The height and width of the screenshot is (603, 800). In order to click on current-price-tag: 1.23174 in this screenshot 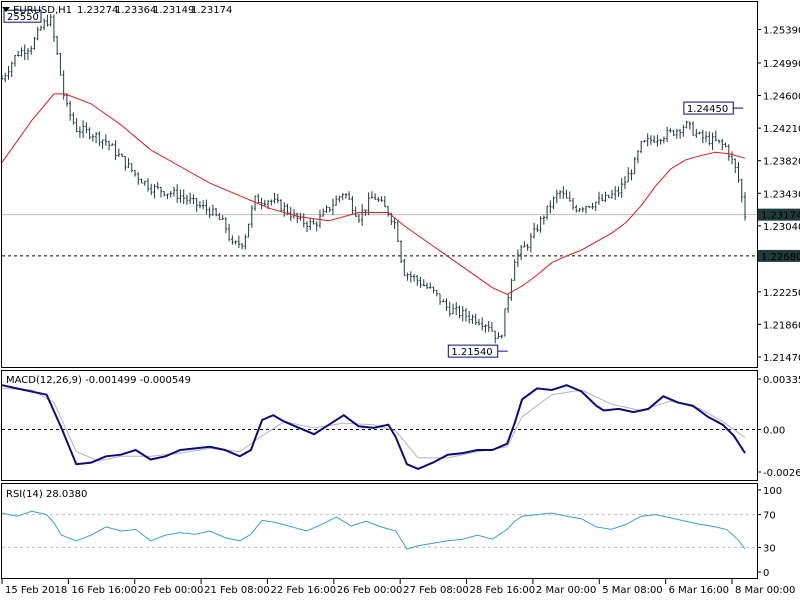, I will do `click(779, 215)`.